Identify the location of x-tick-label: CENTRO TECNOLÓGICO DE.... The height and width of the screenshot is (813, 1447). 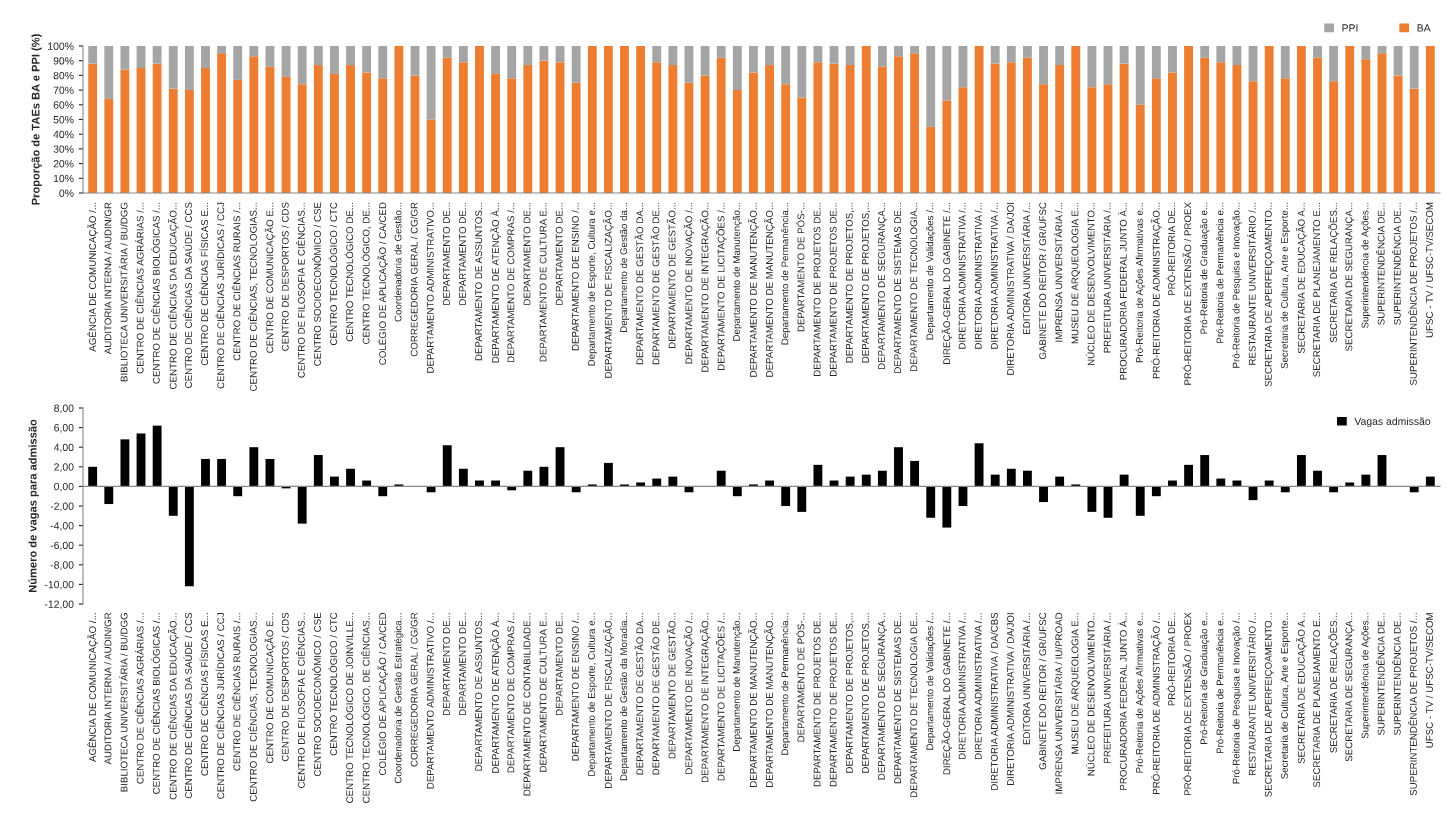
(349, 272).